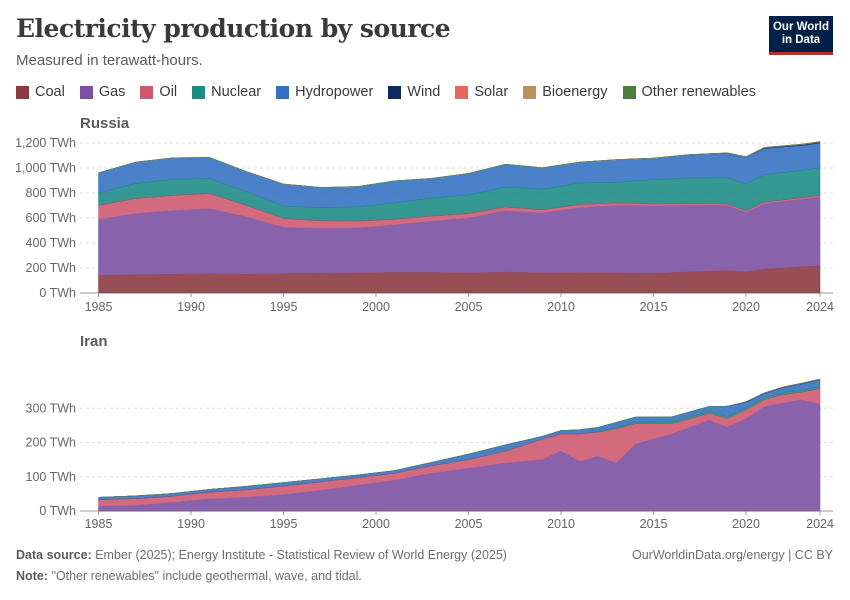 This screenshot has width=850, height=600. Describe the element at coordinates (51, 243) in the screenshot. I see `y-tick-label: 400 TWh` at that location.